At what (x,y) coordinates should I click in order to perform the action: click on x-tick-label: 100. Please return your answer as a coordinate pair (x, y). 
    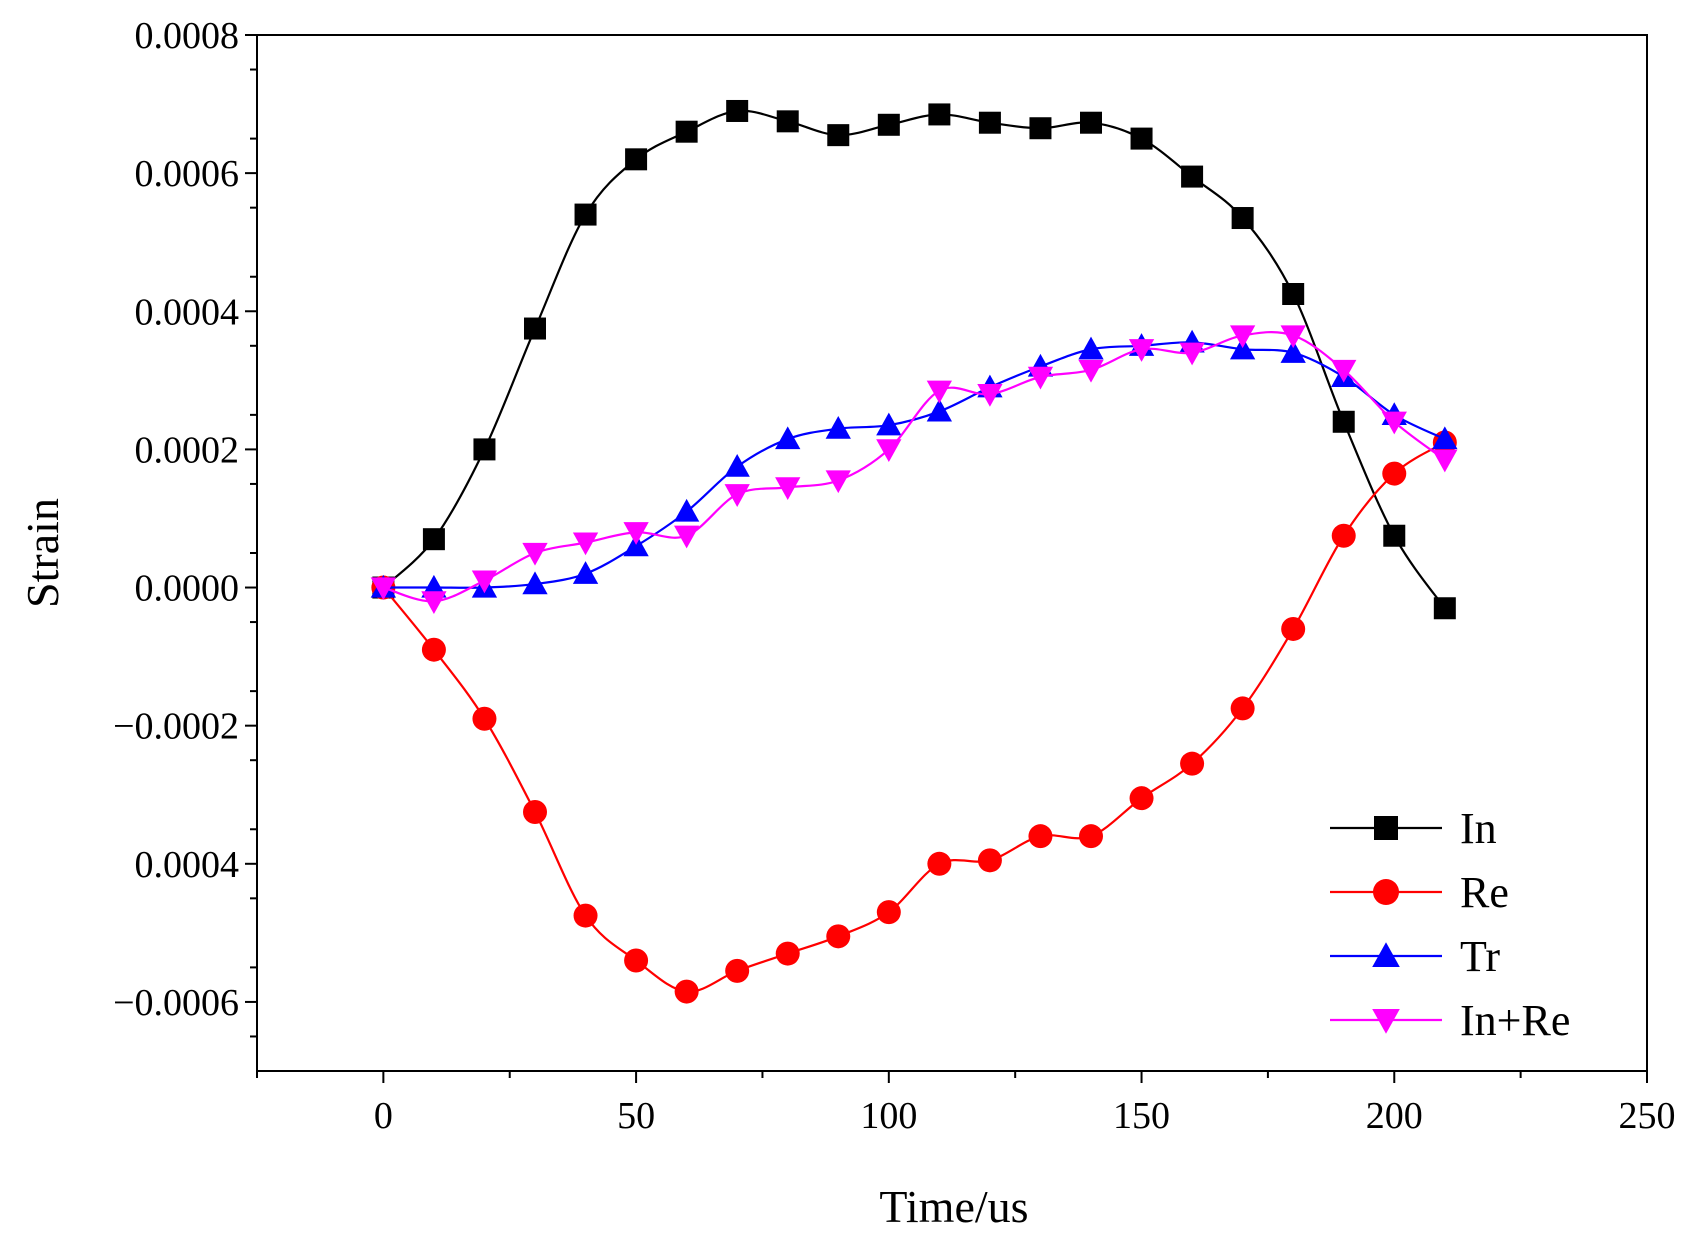
    Looking at the image, I should click on (888, 1116).